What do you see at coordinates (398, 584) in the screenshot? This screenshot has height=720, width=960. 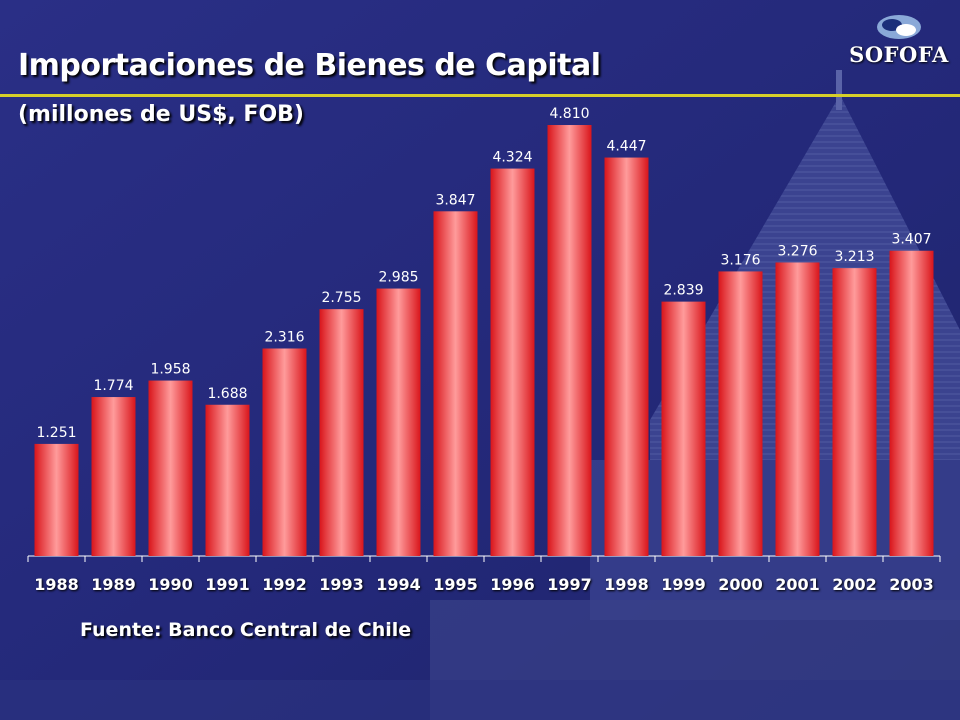 I see `x-tick-label-1994: 1994` at bounding box center [398, 584].